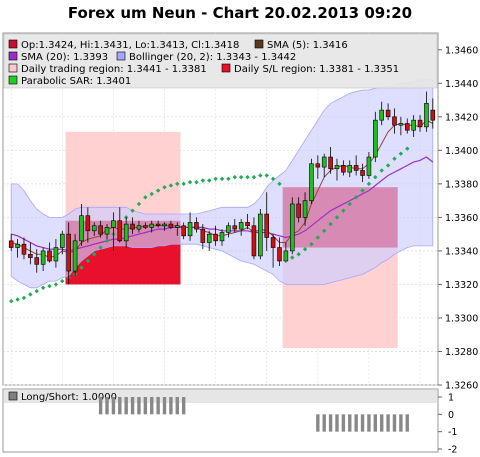  What do you see at coordinates (461, 117) in the screenshot?
I see `price-tick-label: 1.3420` at bounding box center [461, 117].